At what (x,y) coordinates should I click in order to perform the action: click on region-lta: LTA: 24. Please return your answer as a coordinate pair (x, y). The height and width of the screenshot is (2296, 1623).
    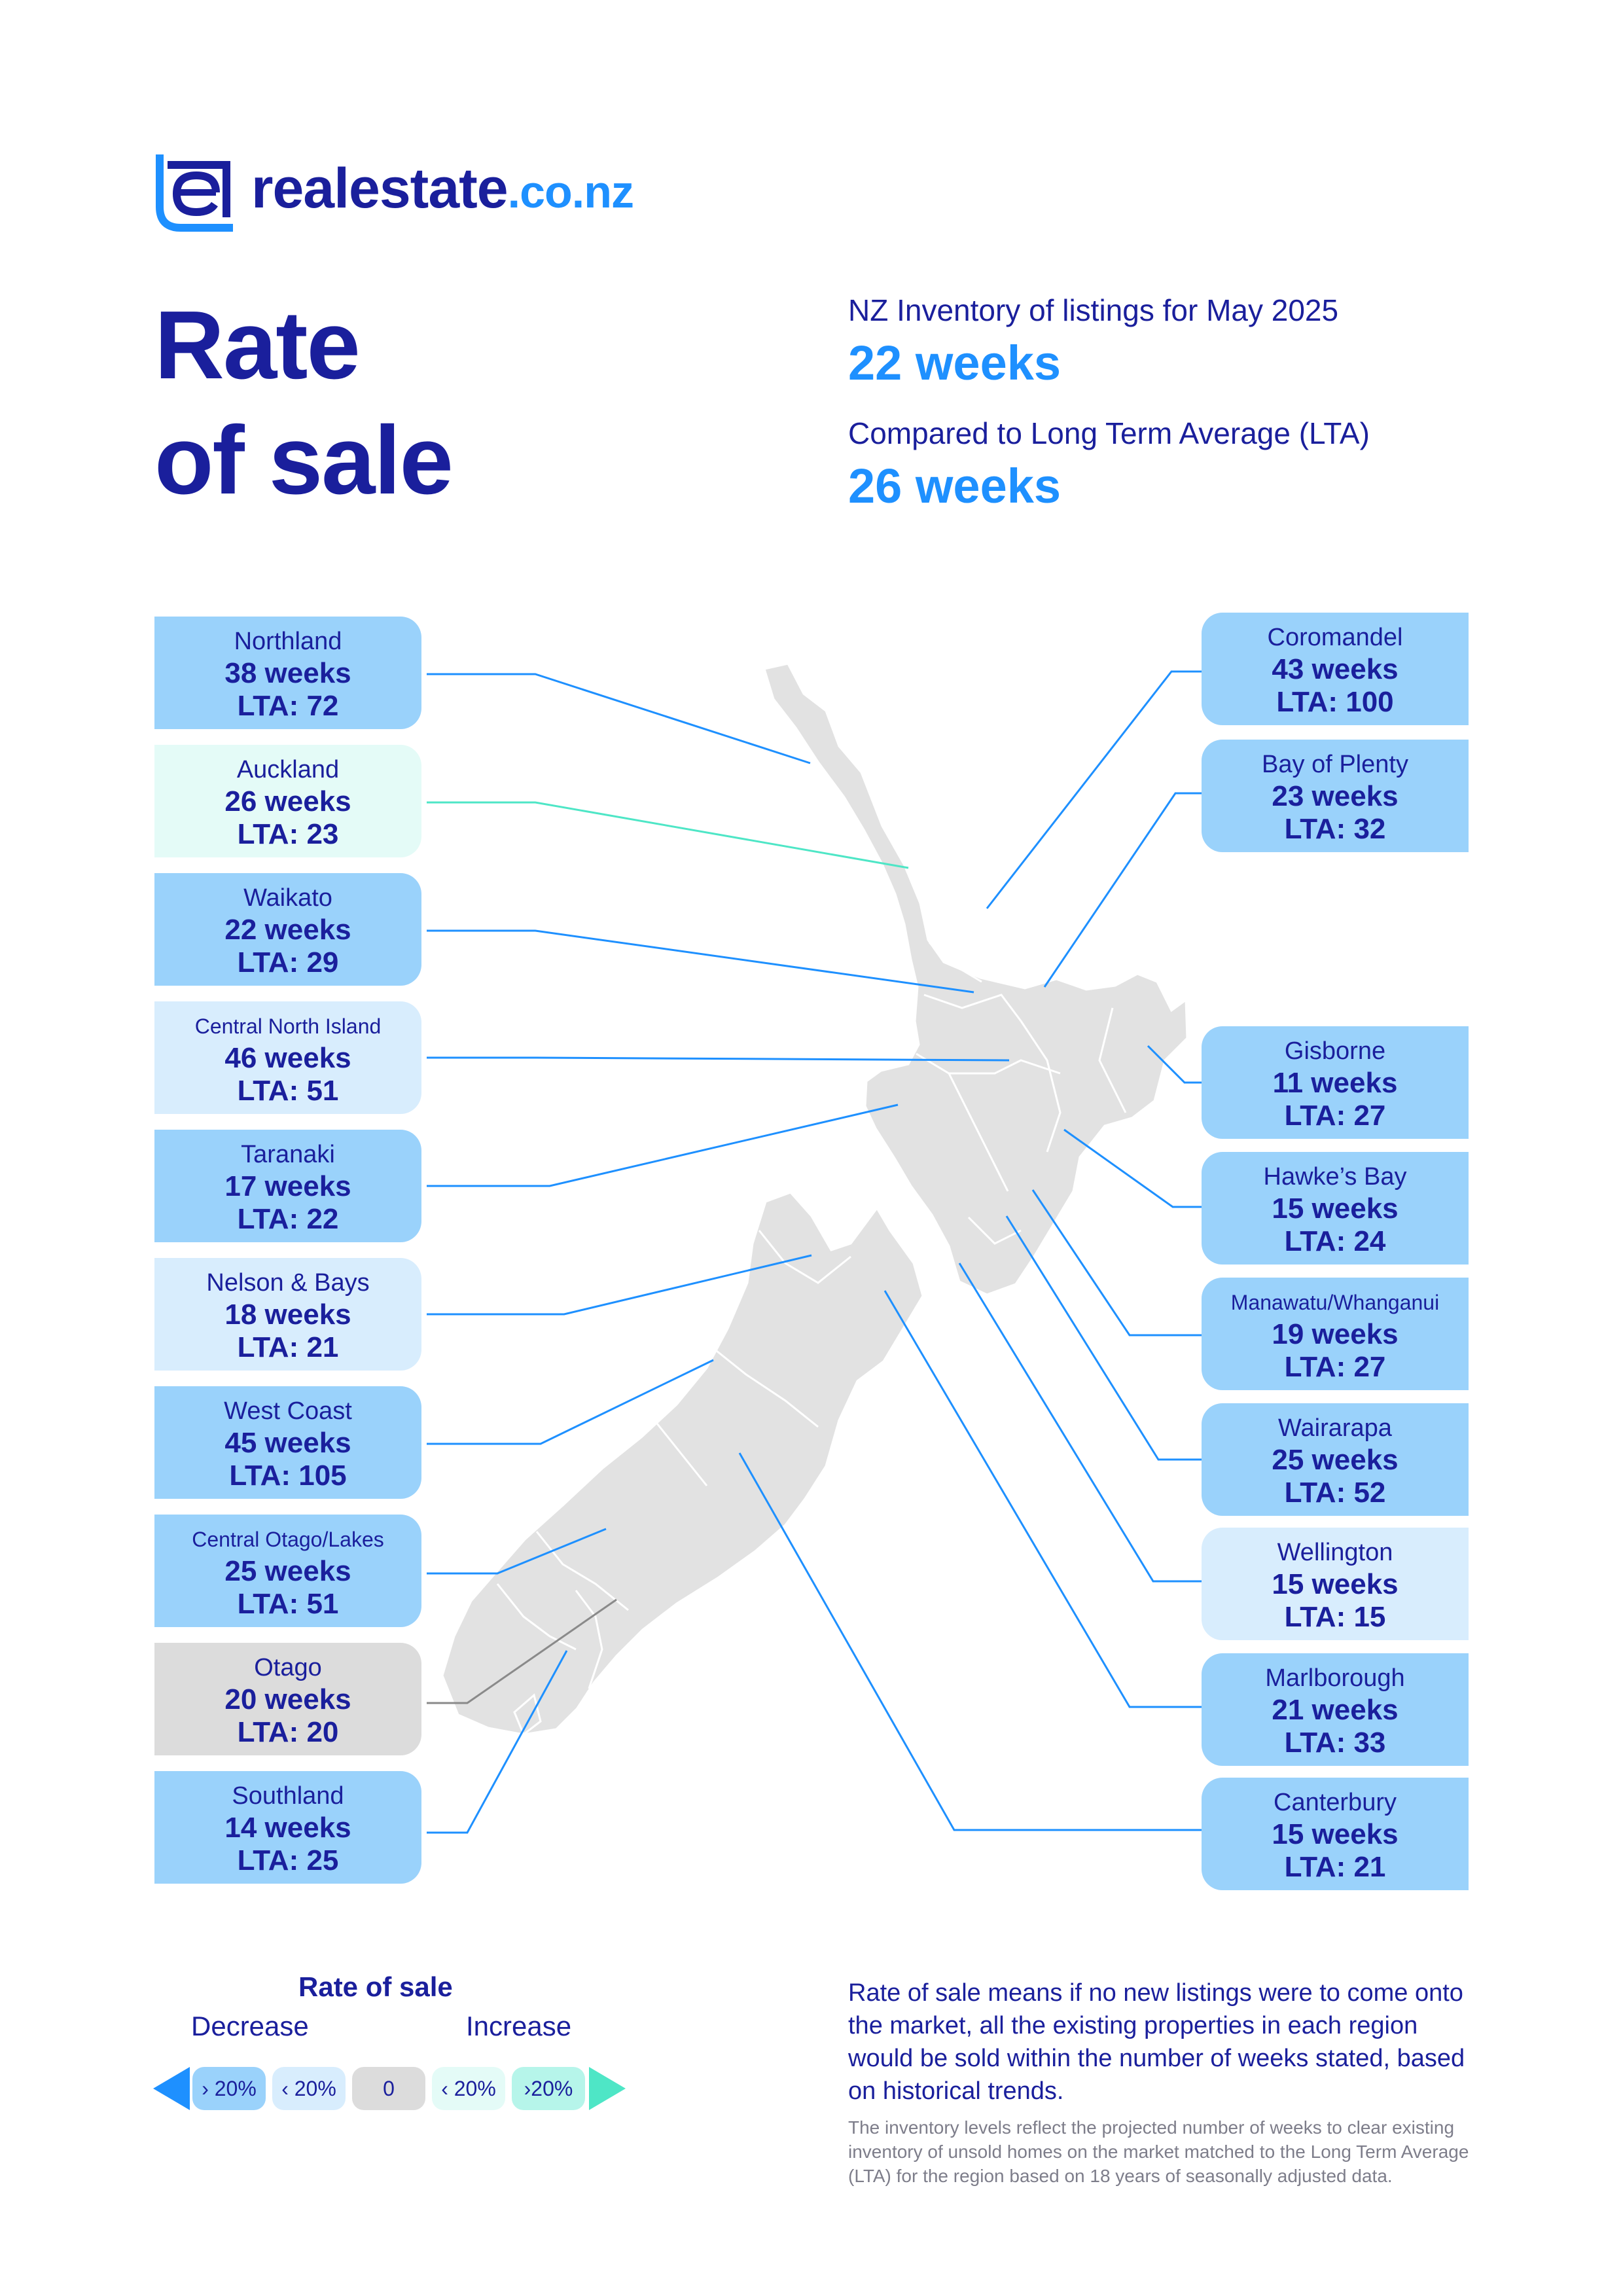
    Looking at the image, I should click on (1335, 1241).